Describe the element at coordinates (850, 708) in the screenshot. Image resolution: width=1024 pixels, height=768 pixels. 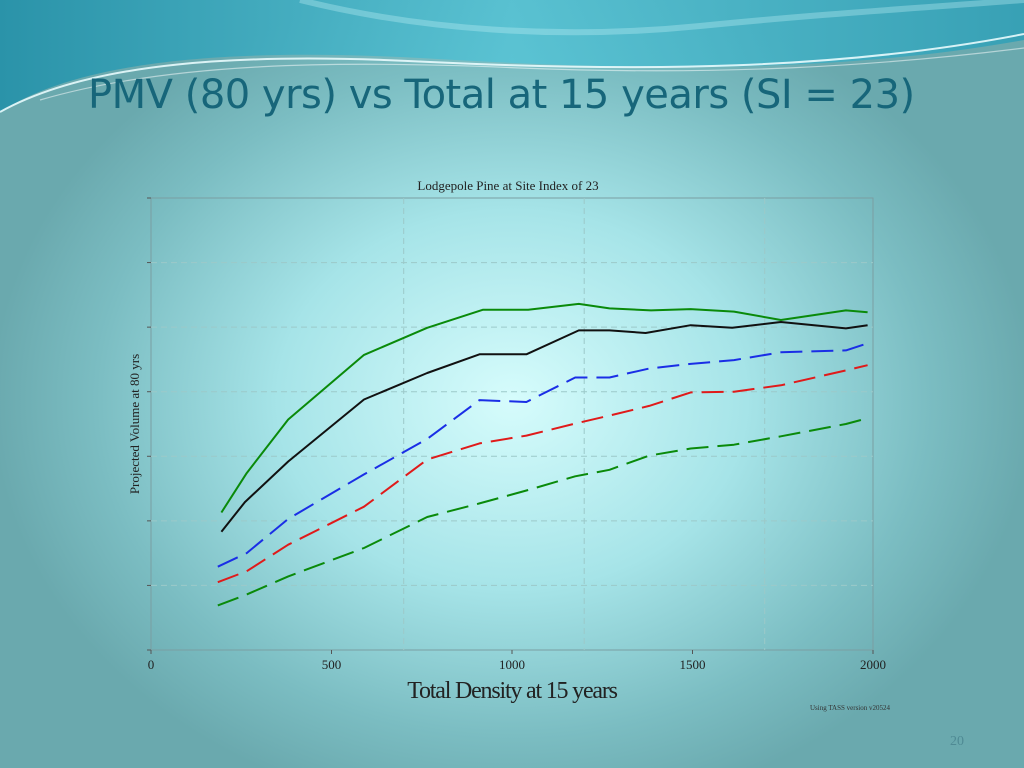
I see `chart-footnote: Using TASS version v20524` at that location.